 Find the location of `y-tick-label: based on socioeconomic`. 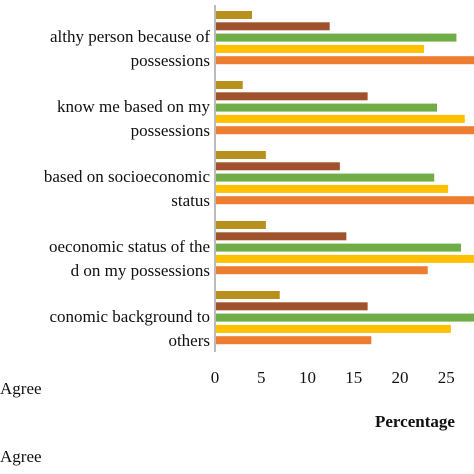

y-tick-label: based on socioeconomic is located at coordinates (127, 176).